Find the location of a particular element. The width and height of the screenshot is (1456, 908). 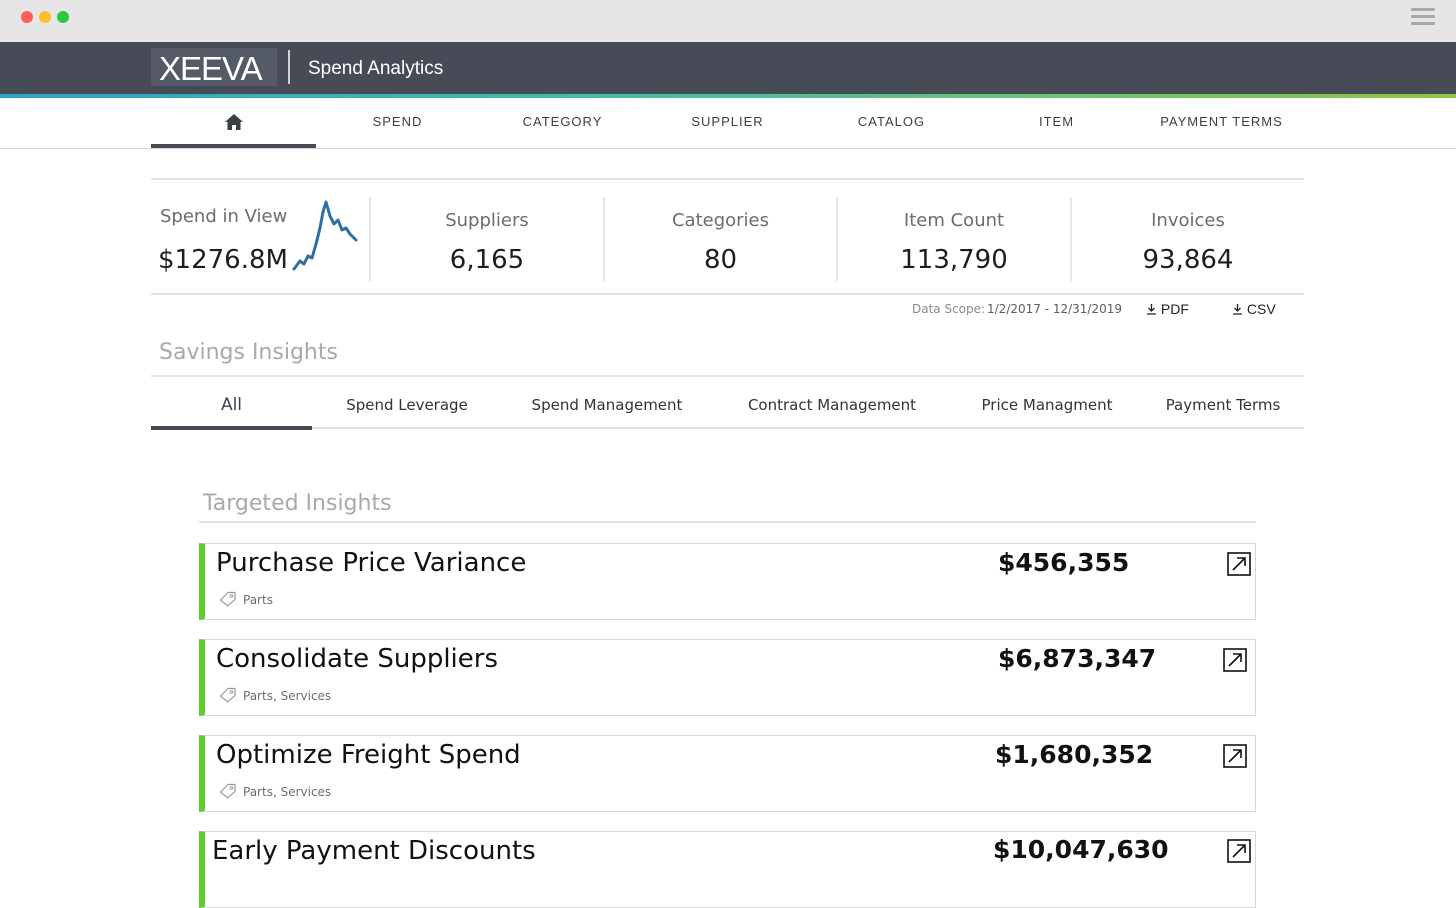

minimize-window-button is located at coordinates (45, 17).